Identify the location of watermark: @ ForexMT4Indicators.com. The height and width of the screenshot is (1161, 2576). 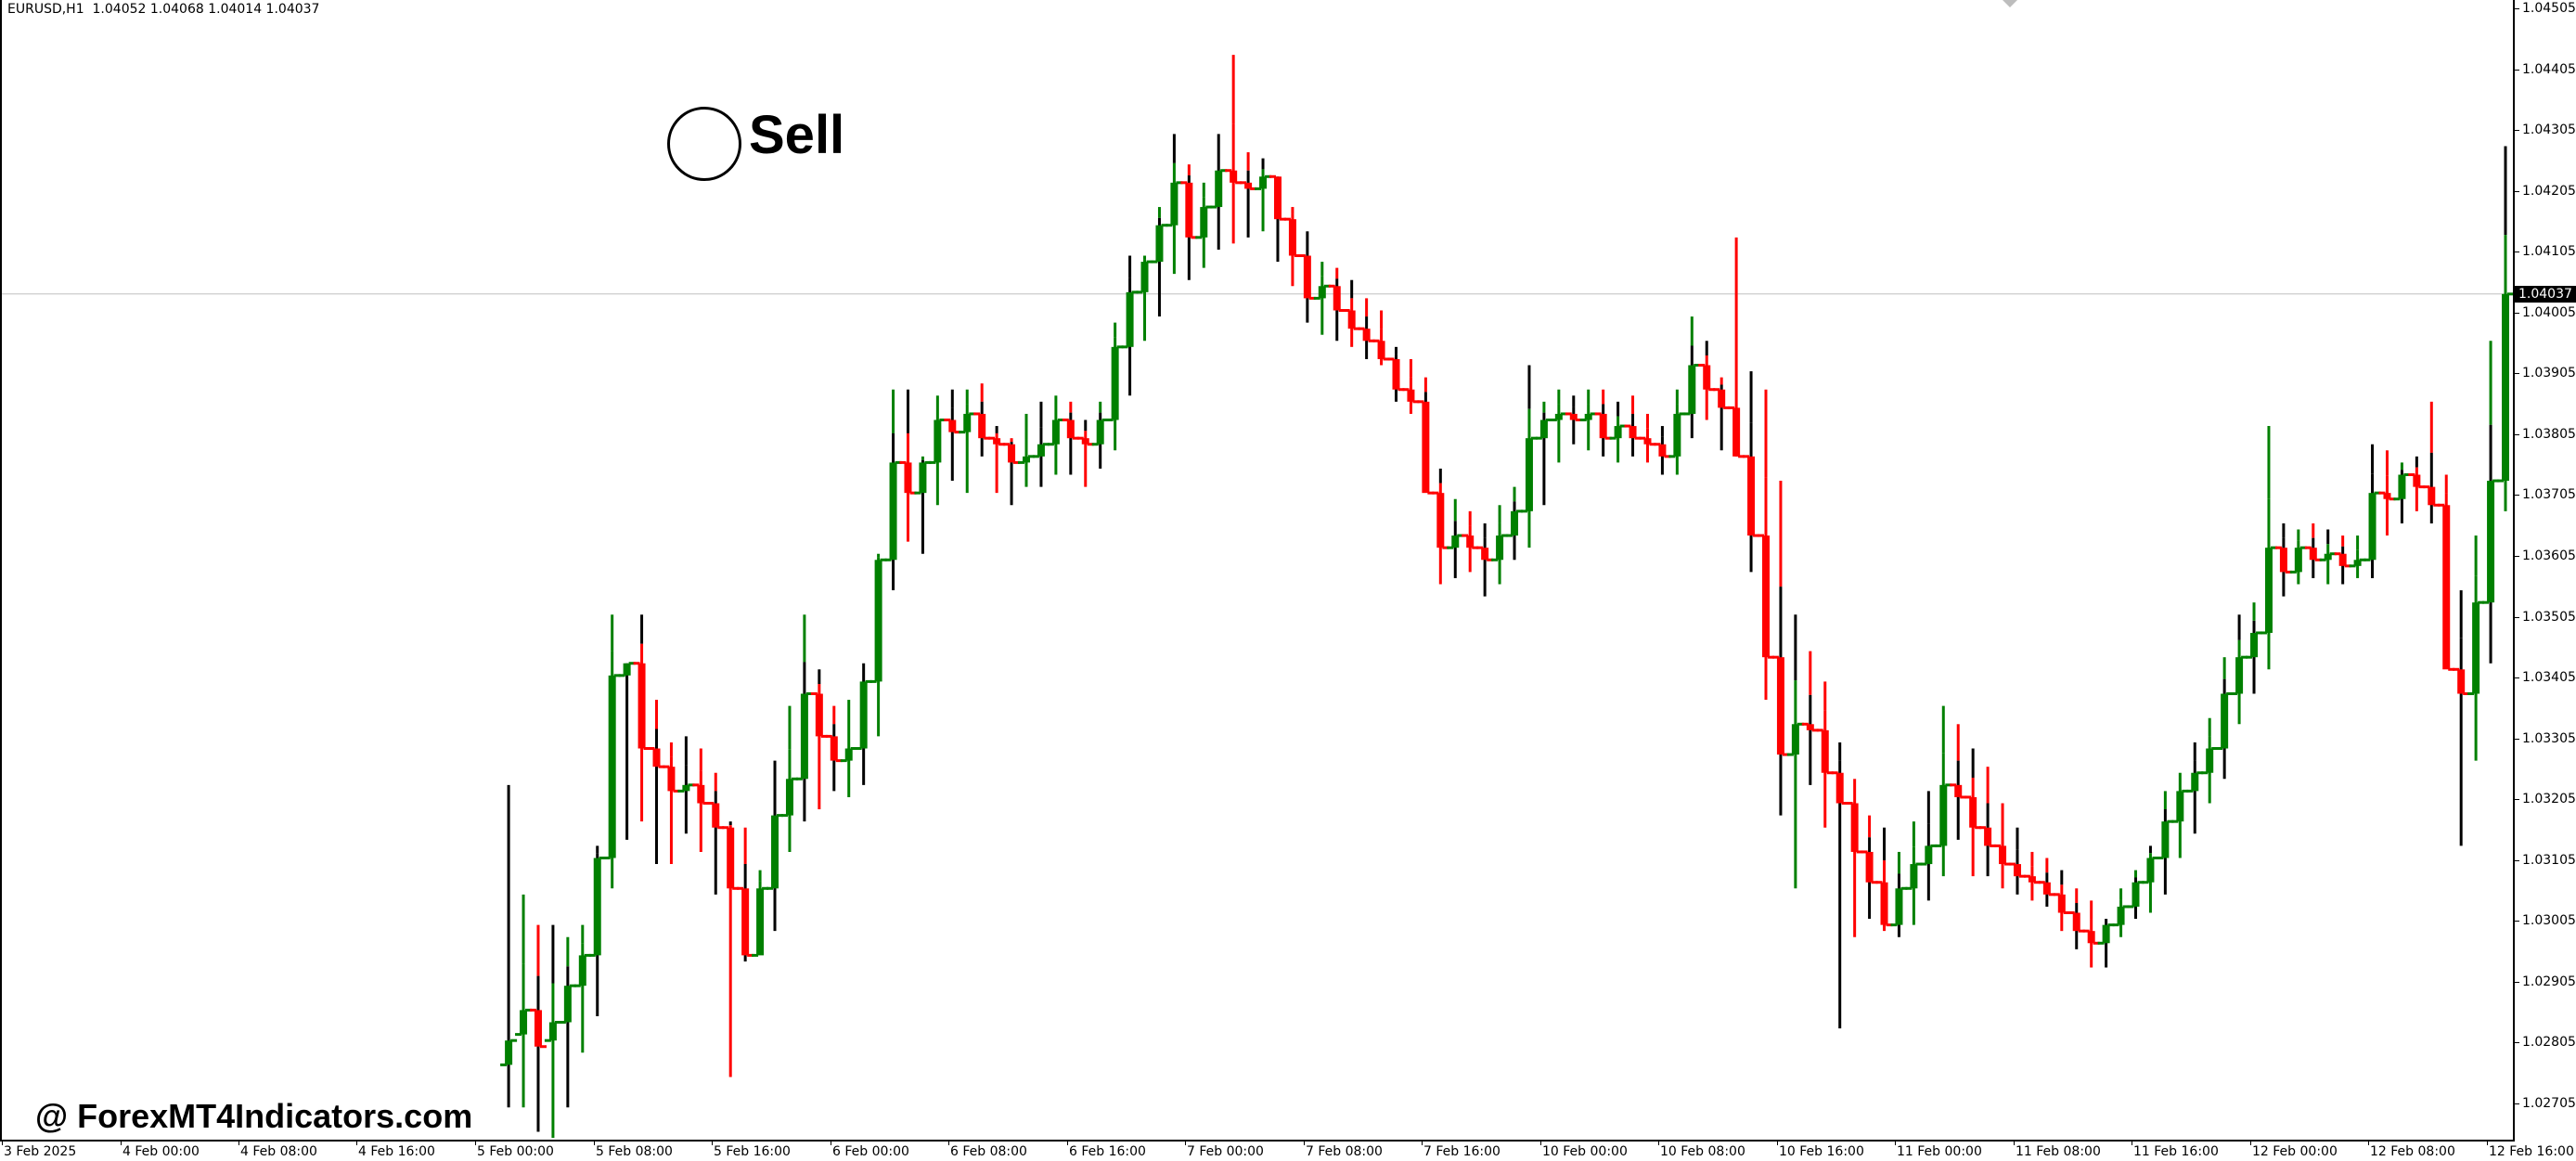
(254, 1116).